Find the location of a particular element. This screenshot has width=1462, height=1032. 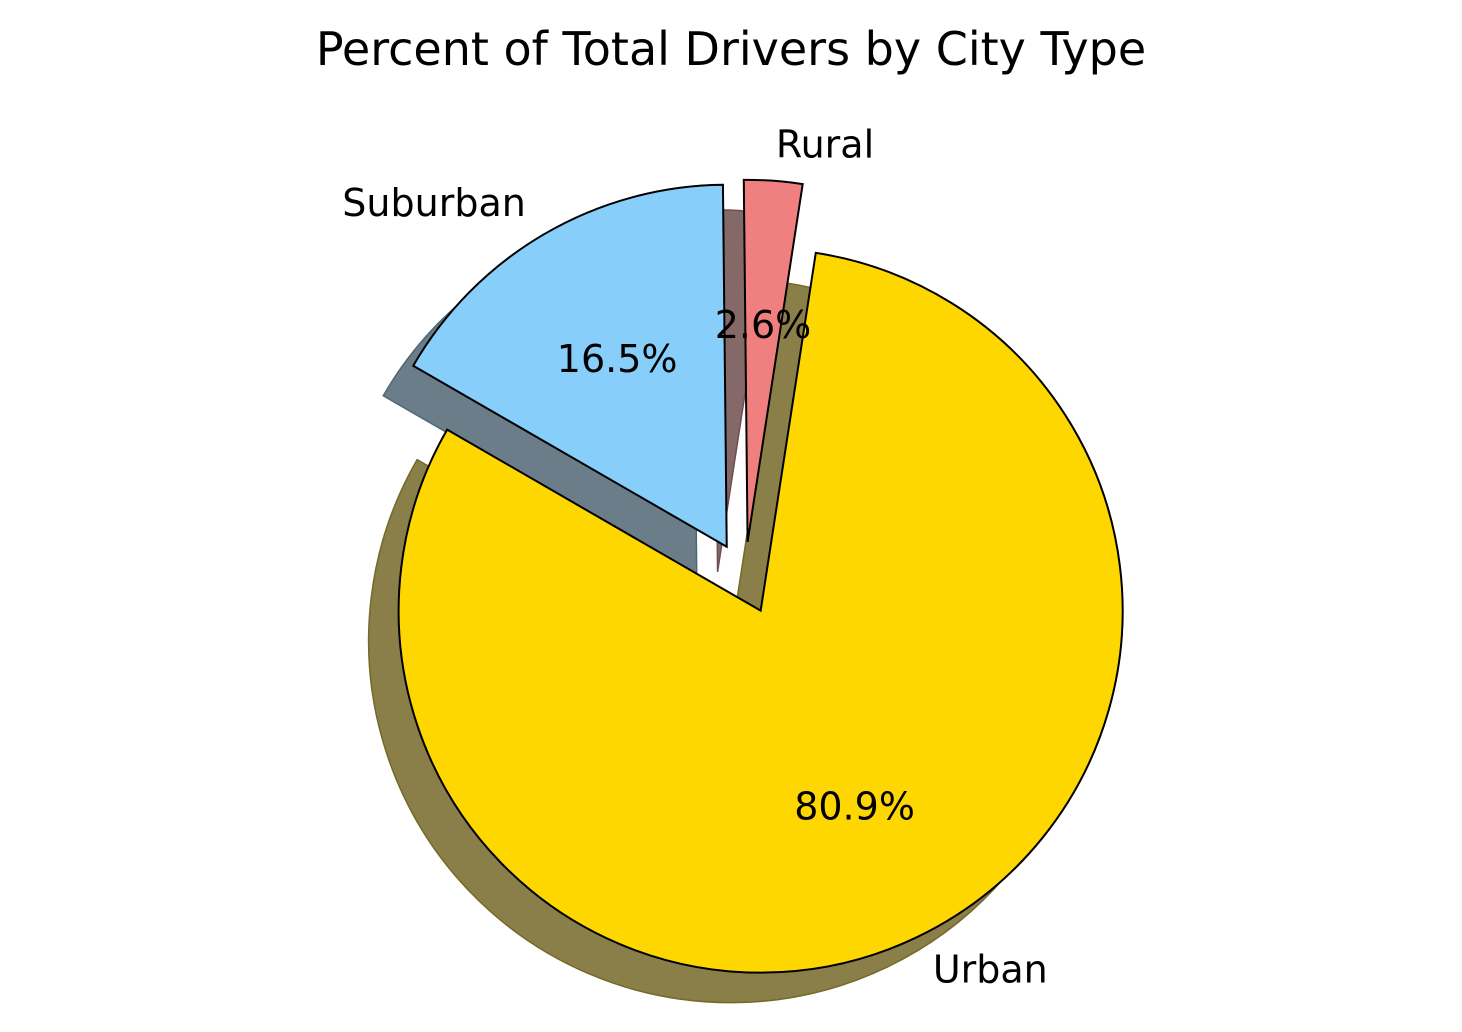

label-suburban: Suburban is located at coordinates (434, 203).